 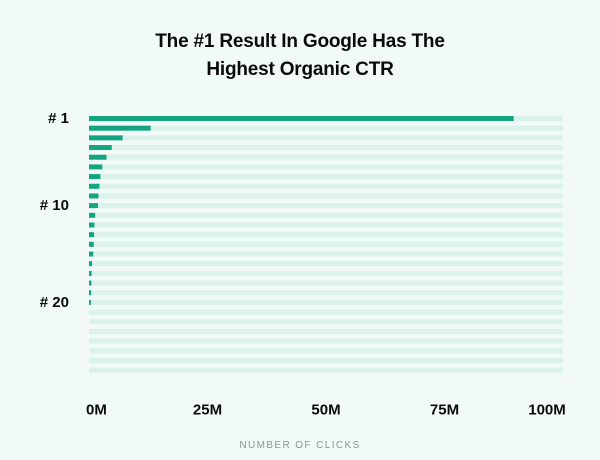 I want to click on x-axis-title: NUMBER OF CLICKS, so click(x=300, y=445).